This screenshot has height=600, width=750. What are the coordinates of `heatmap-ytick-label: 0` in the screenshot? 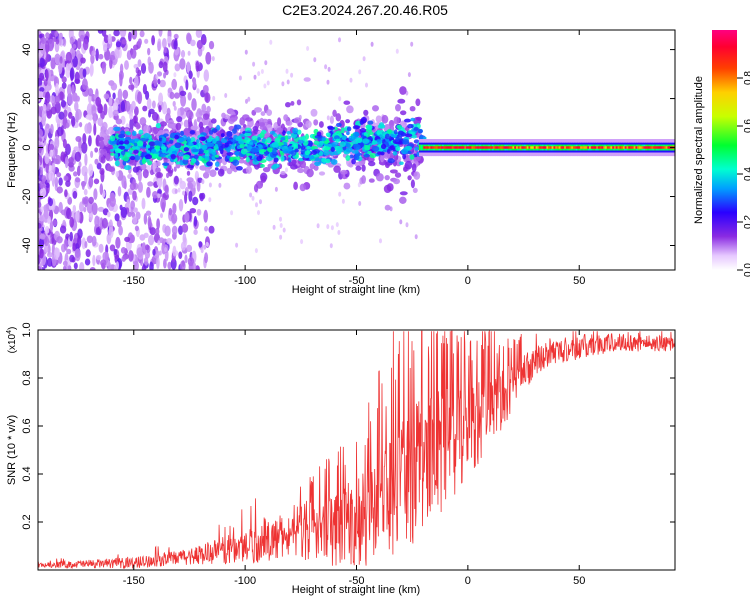 It's located at (27, 147).